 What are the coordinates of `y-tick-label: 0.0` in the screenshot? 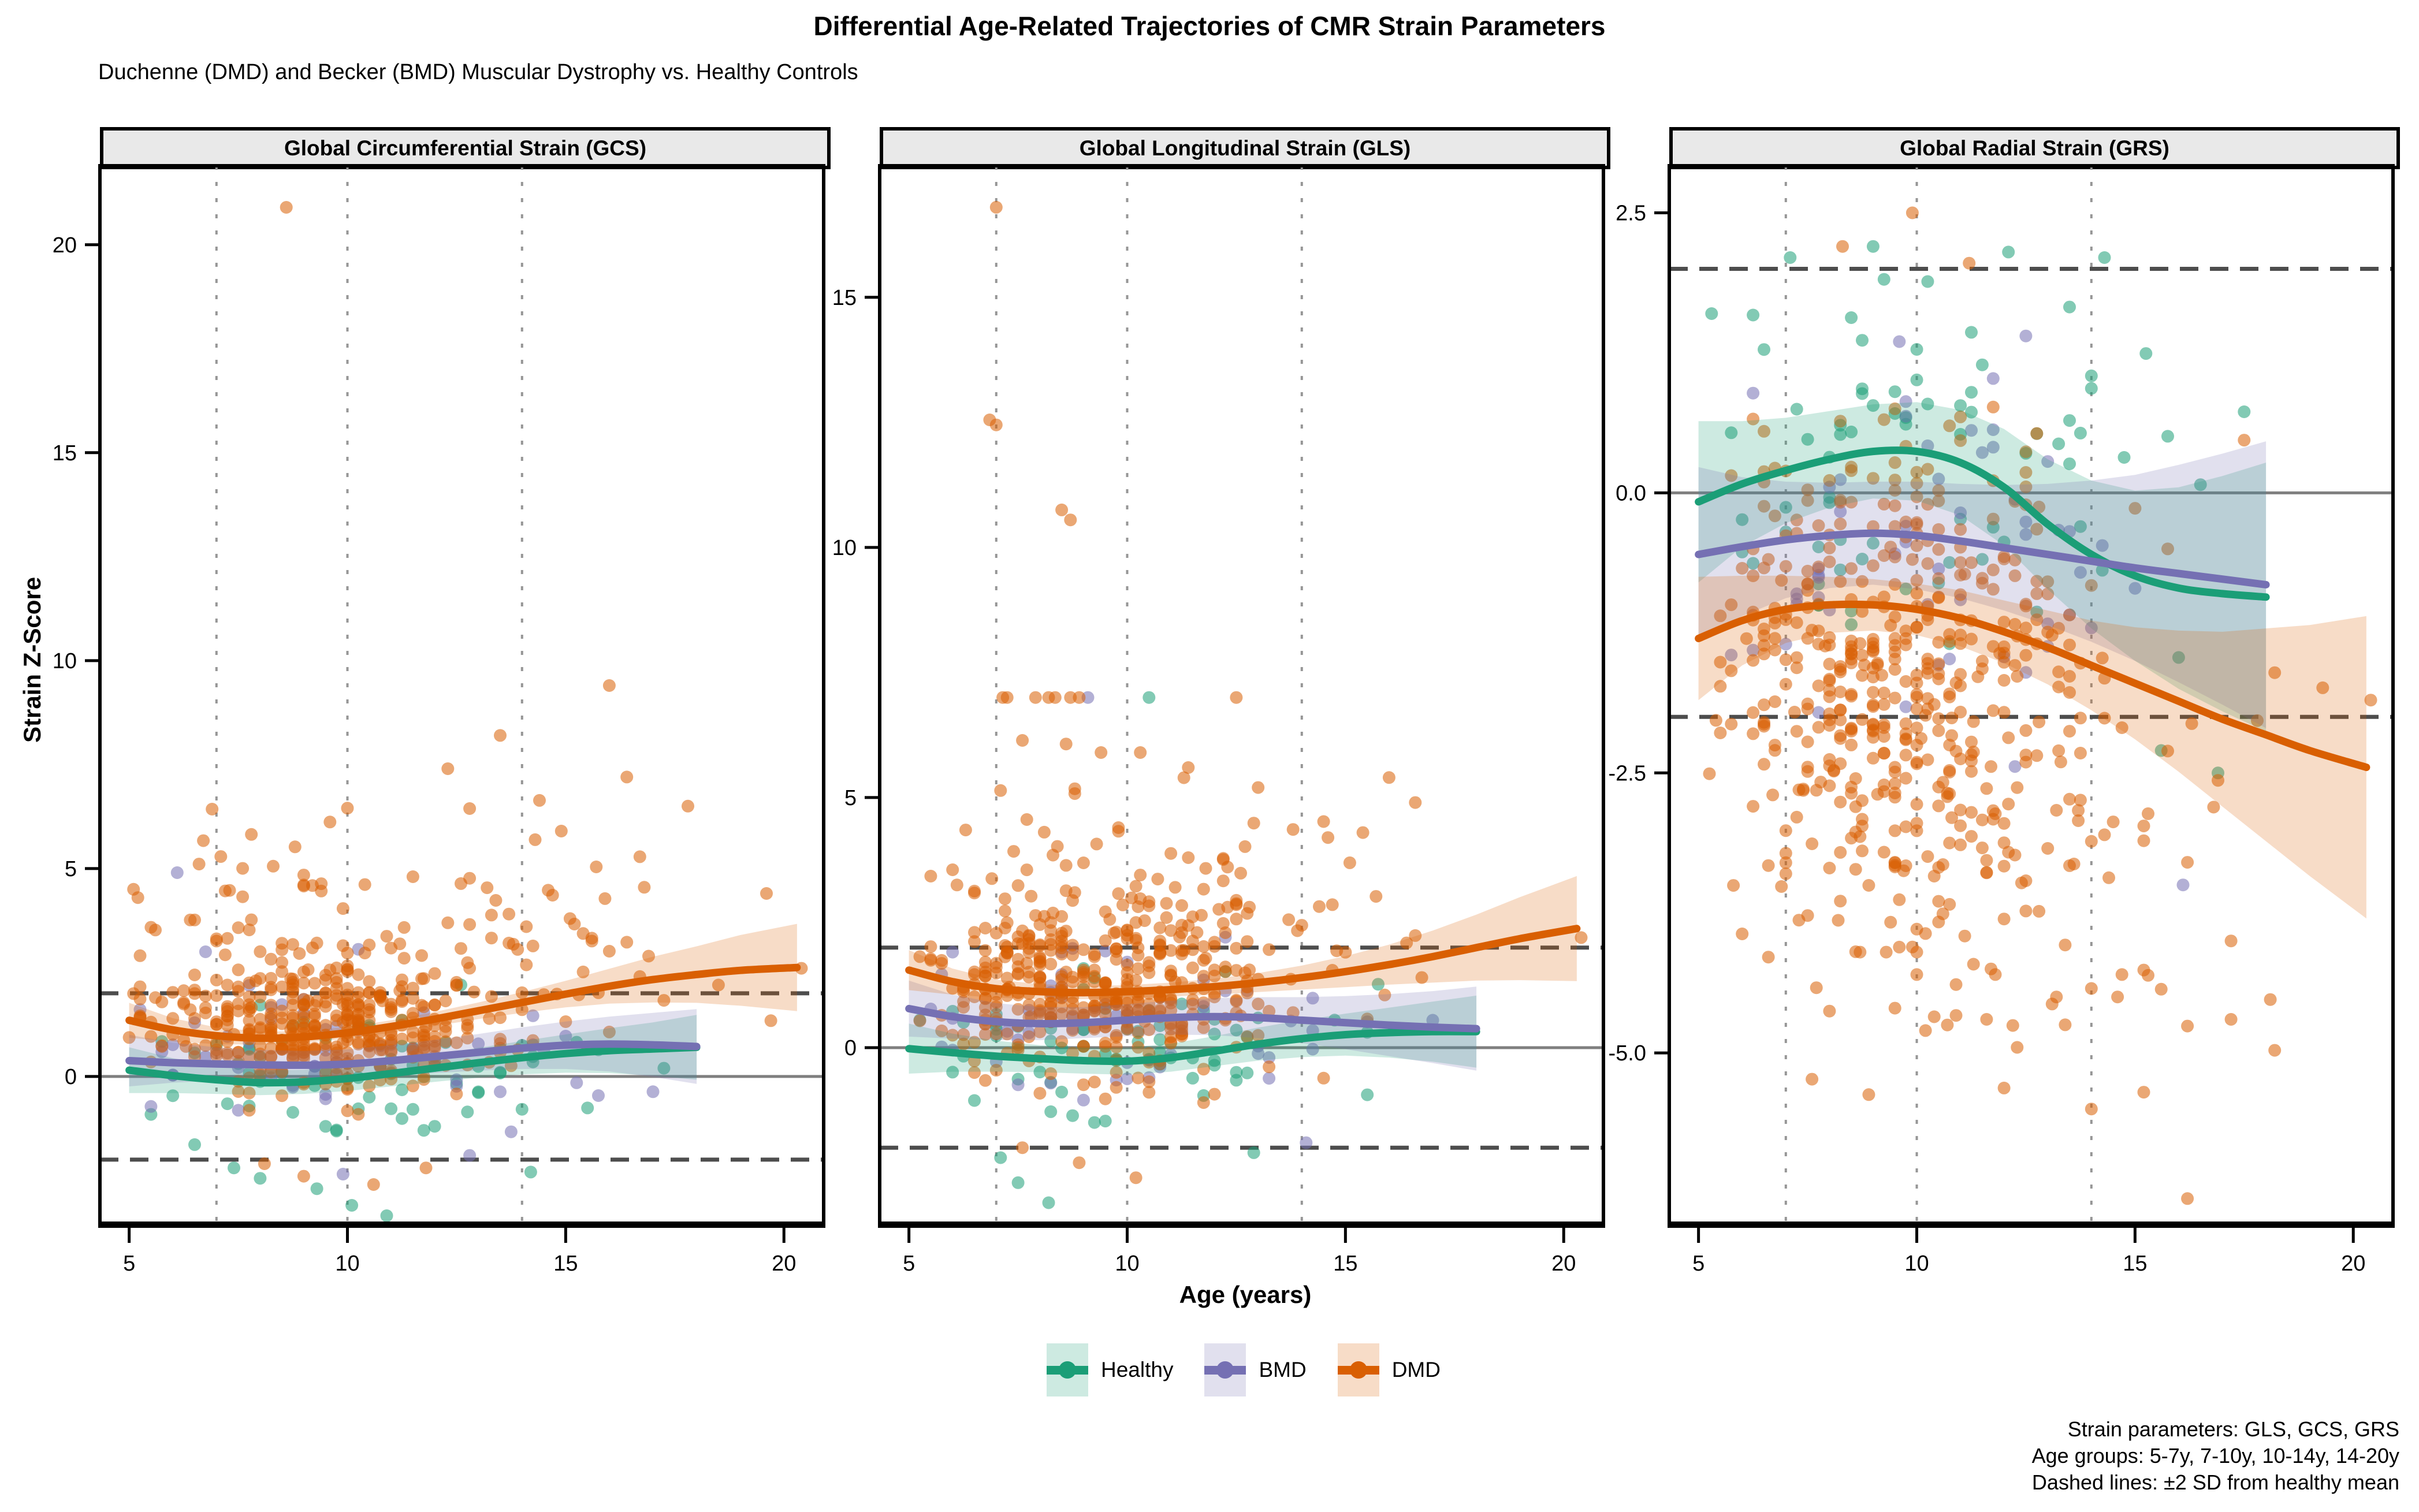 It's located at (1631, 493).